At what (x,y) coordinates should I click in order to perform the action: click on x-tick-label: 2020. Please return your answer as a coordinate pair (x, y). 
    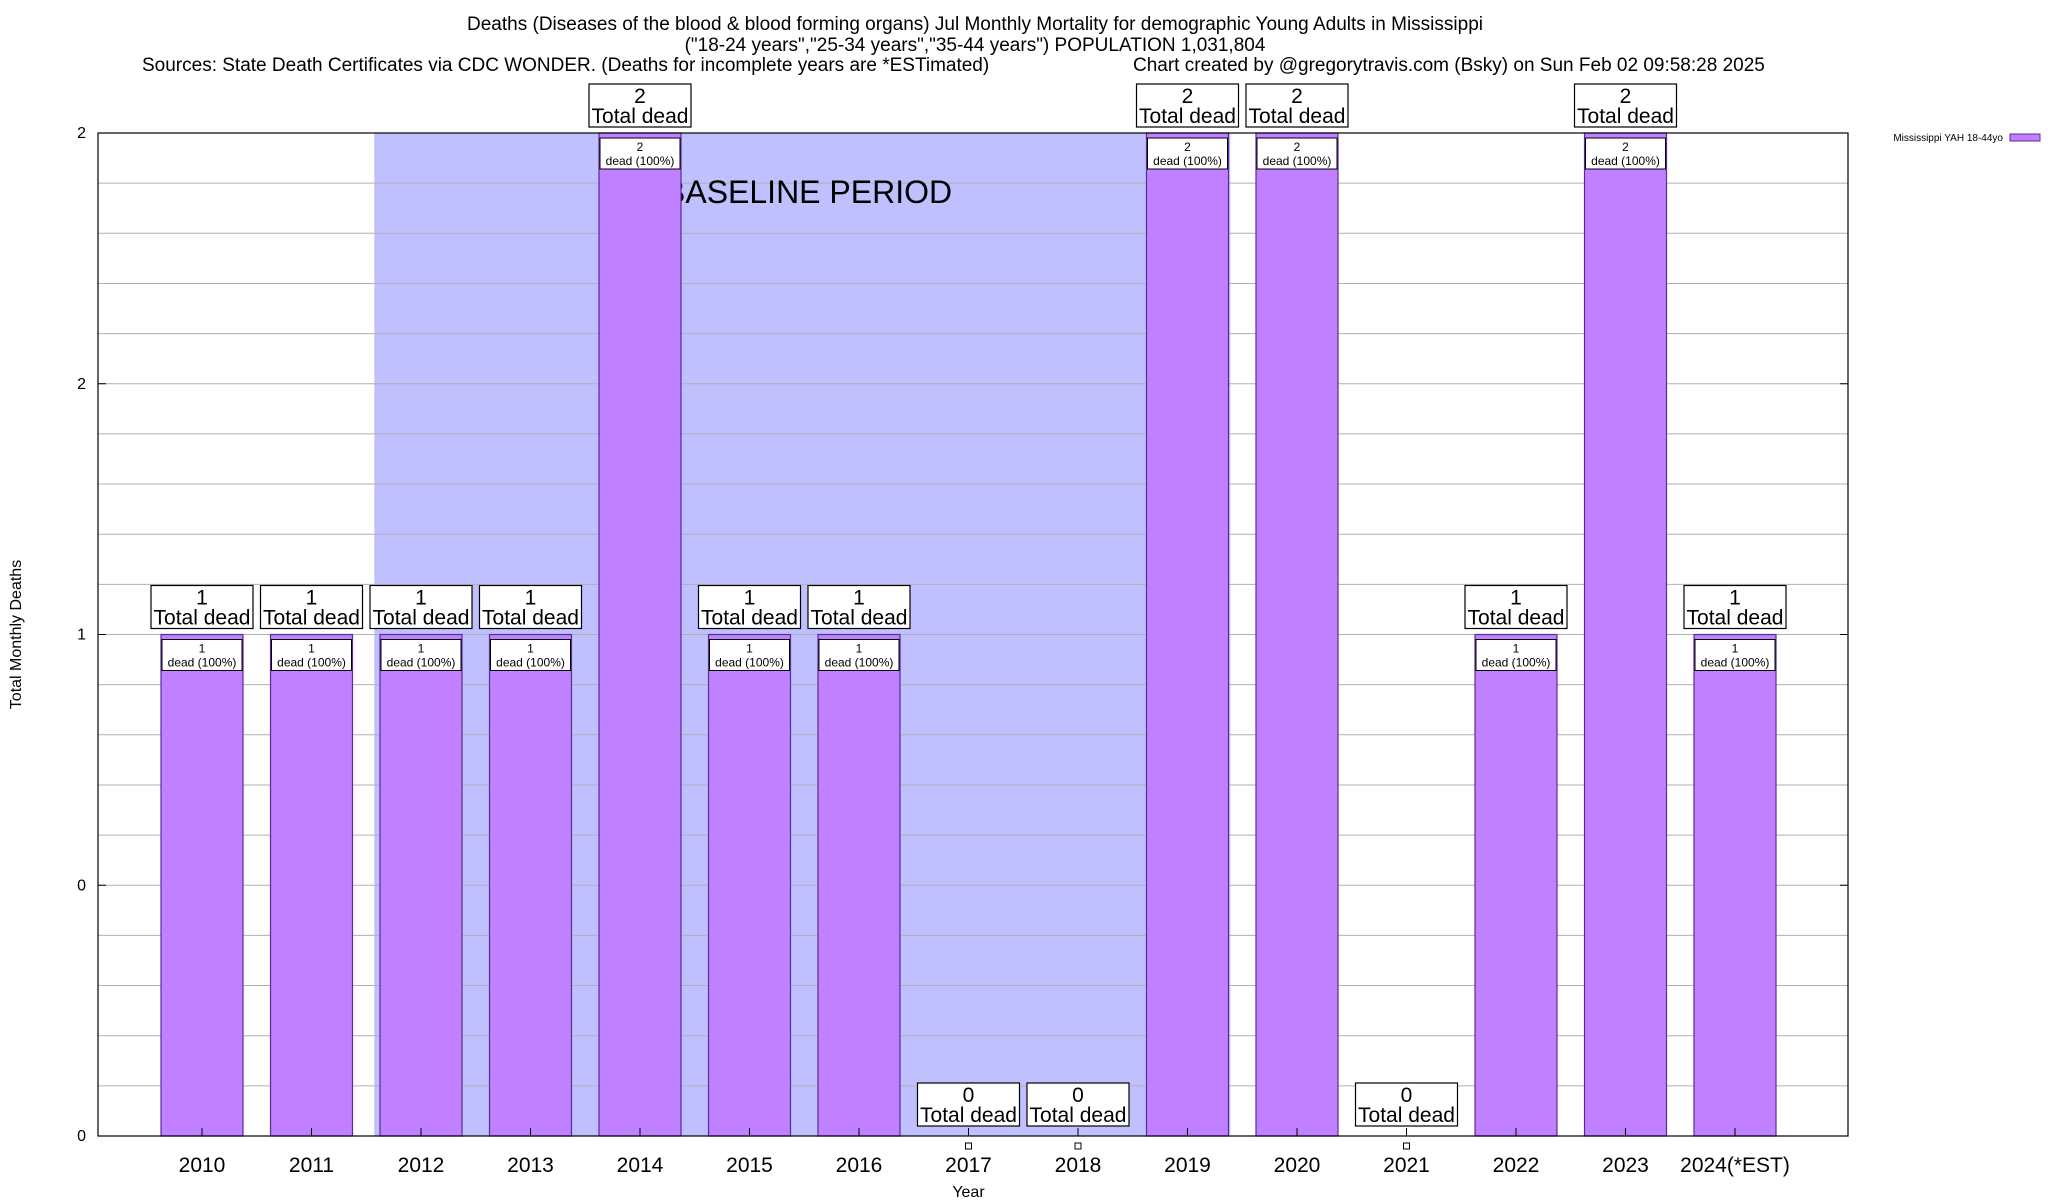
    Looking at the image, I should click on (1297, 1165).